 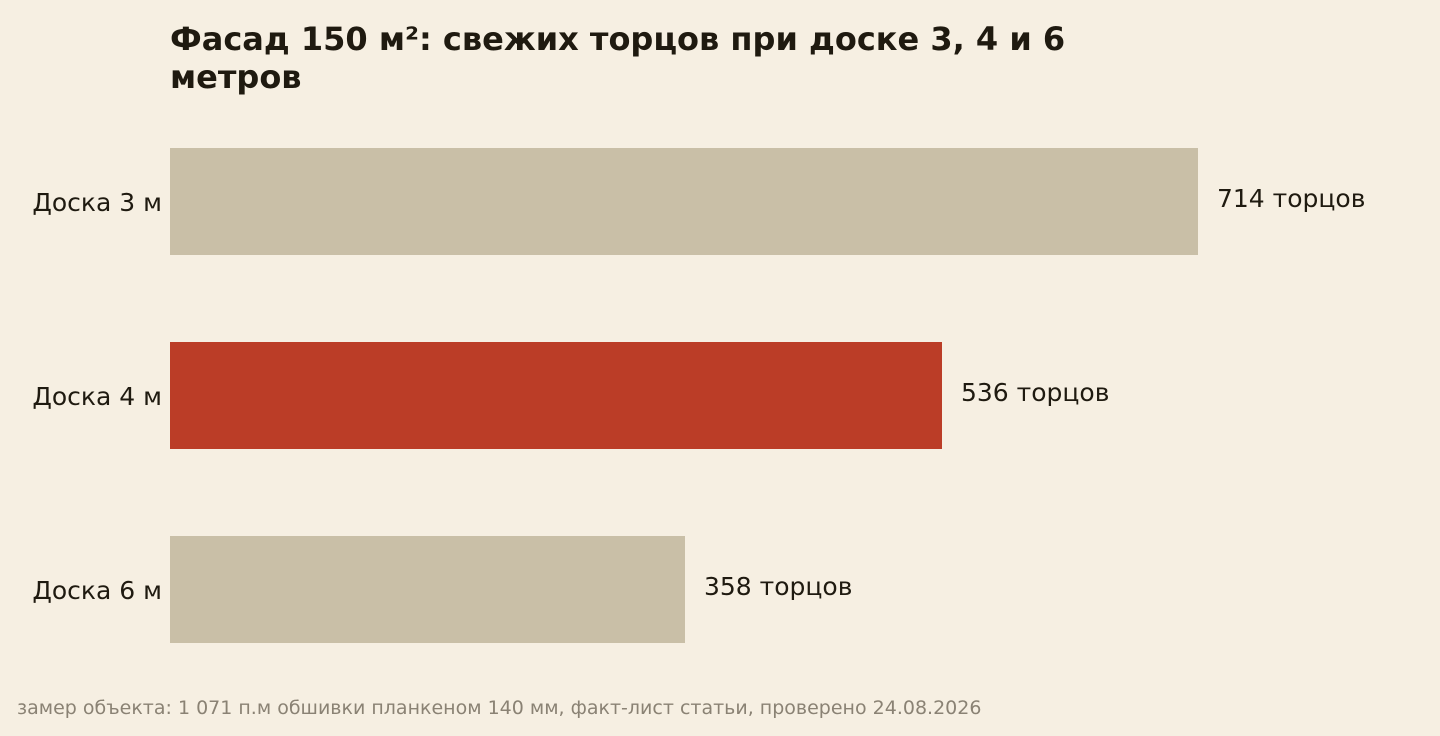 I want to click on bar-row: Доска 3 м 714 торцов, so click(x=720, y=201).